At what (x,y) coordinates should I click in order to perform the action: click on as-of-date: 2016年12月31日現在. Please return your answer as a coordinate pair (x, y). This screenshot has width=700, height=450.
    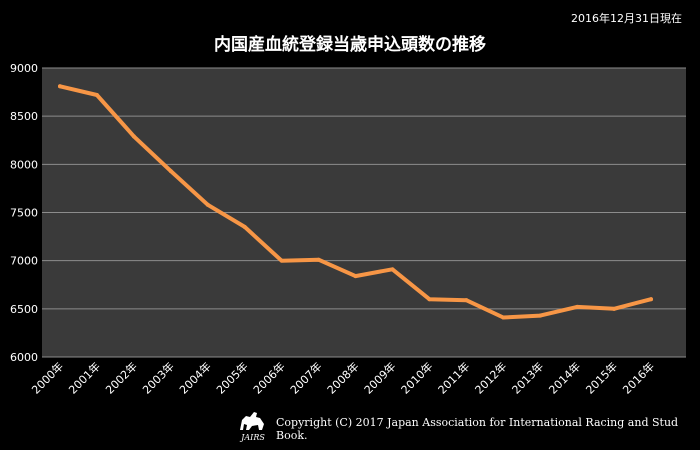
    Looking at the image, I should click on (626, 18).